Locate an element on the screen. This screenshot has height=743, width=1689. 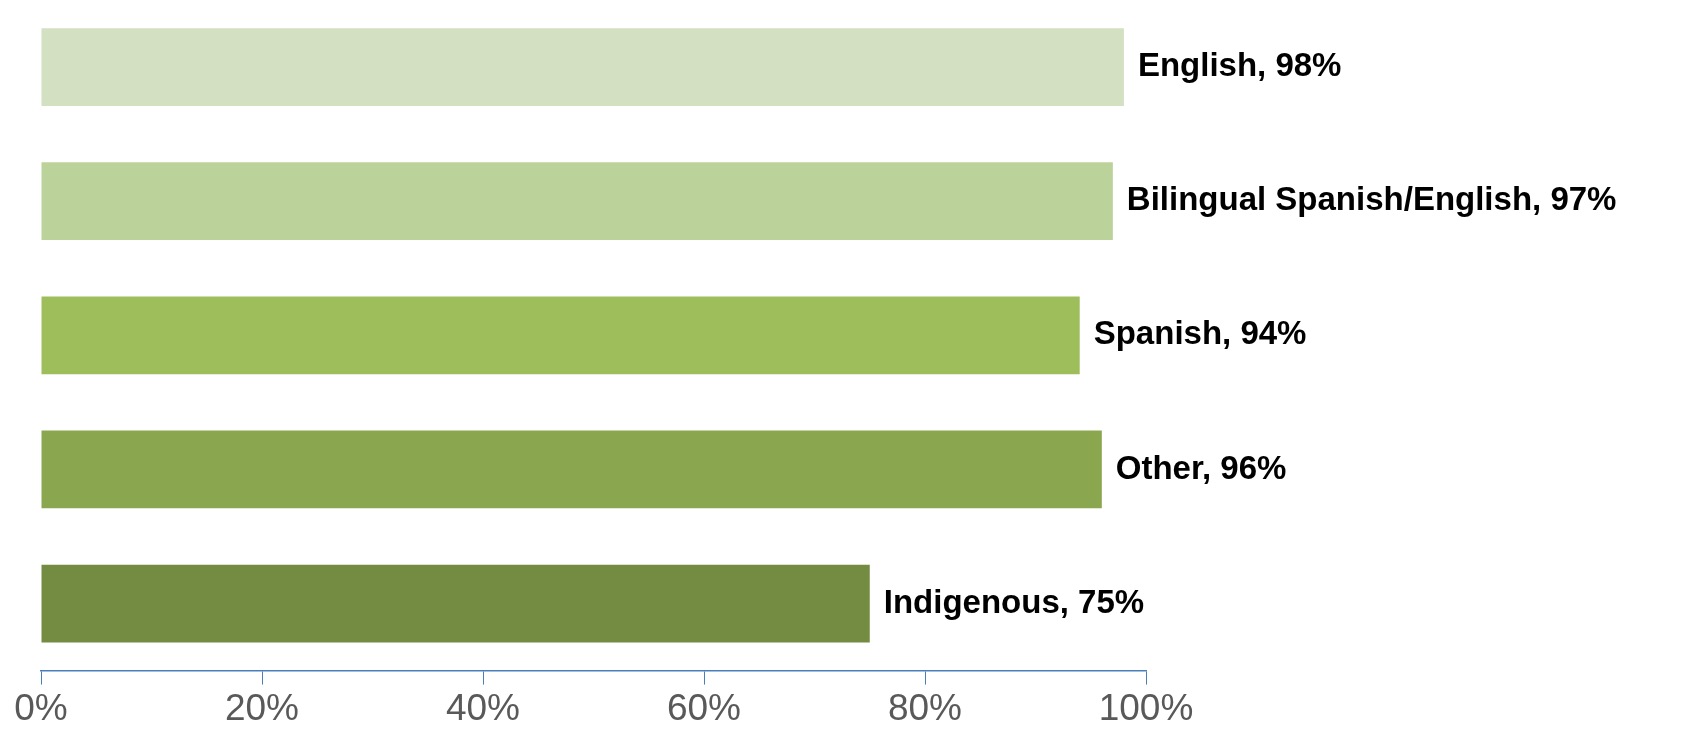
data-label: English, 98% is located at coordinates (1239, 65).